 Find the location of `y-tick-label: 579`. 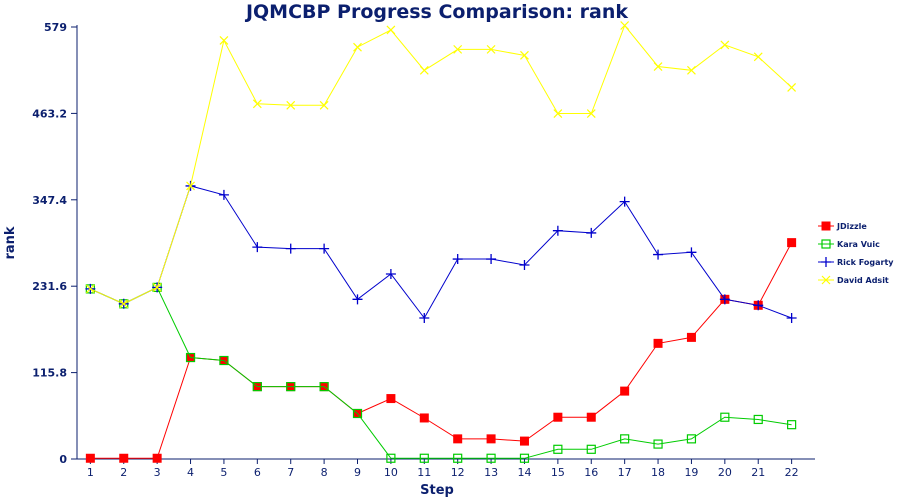

y-tick-label: 579 is located at coordinates (55, 27).